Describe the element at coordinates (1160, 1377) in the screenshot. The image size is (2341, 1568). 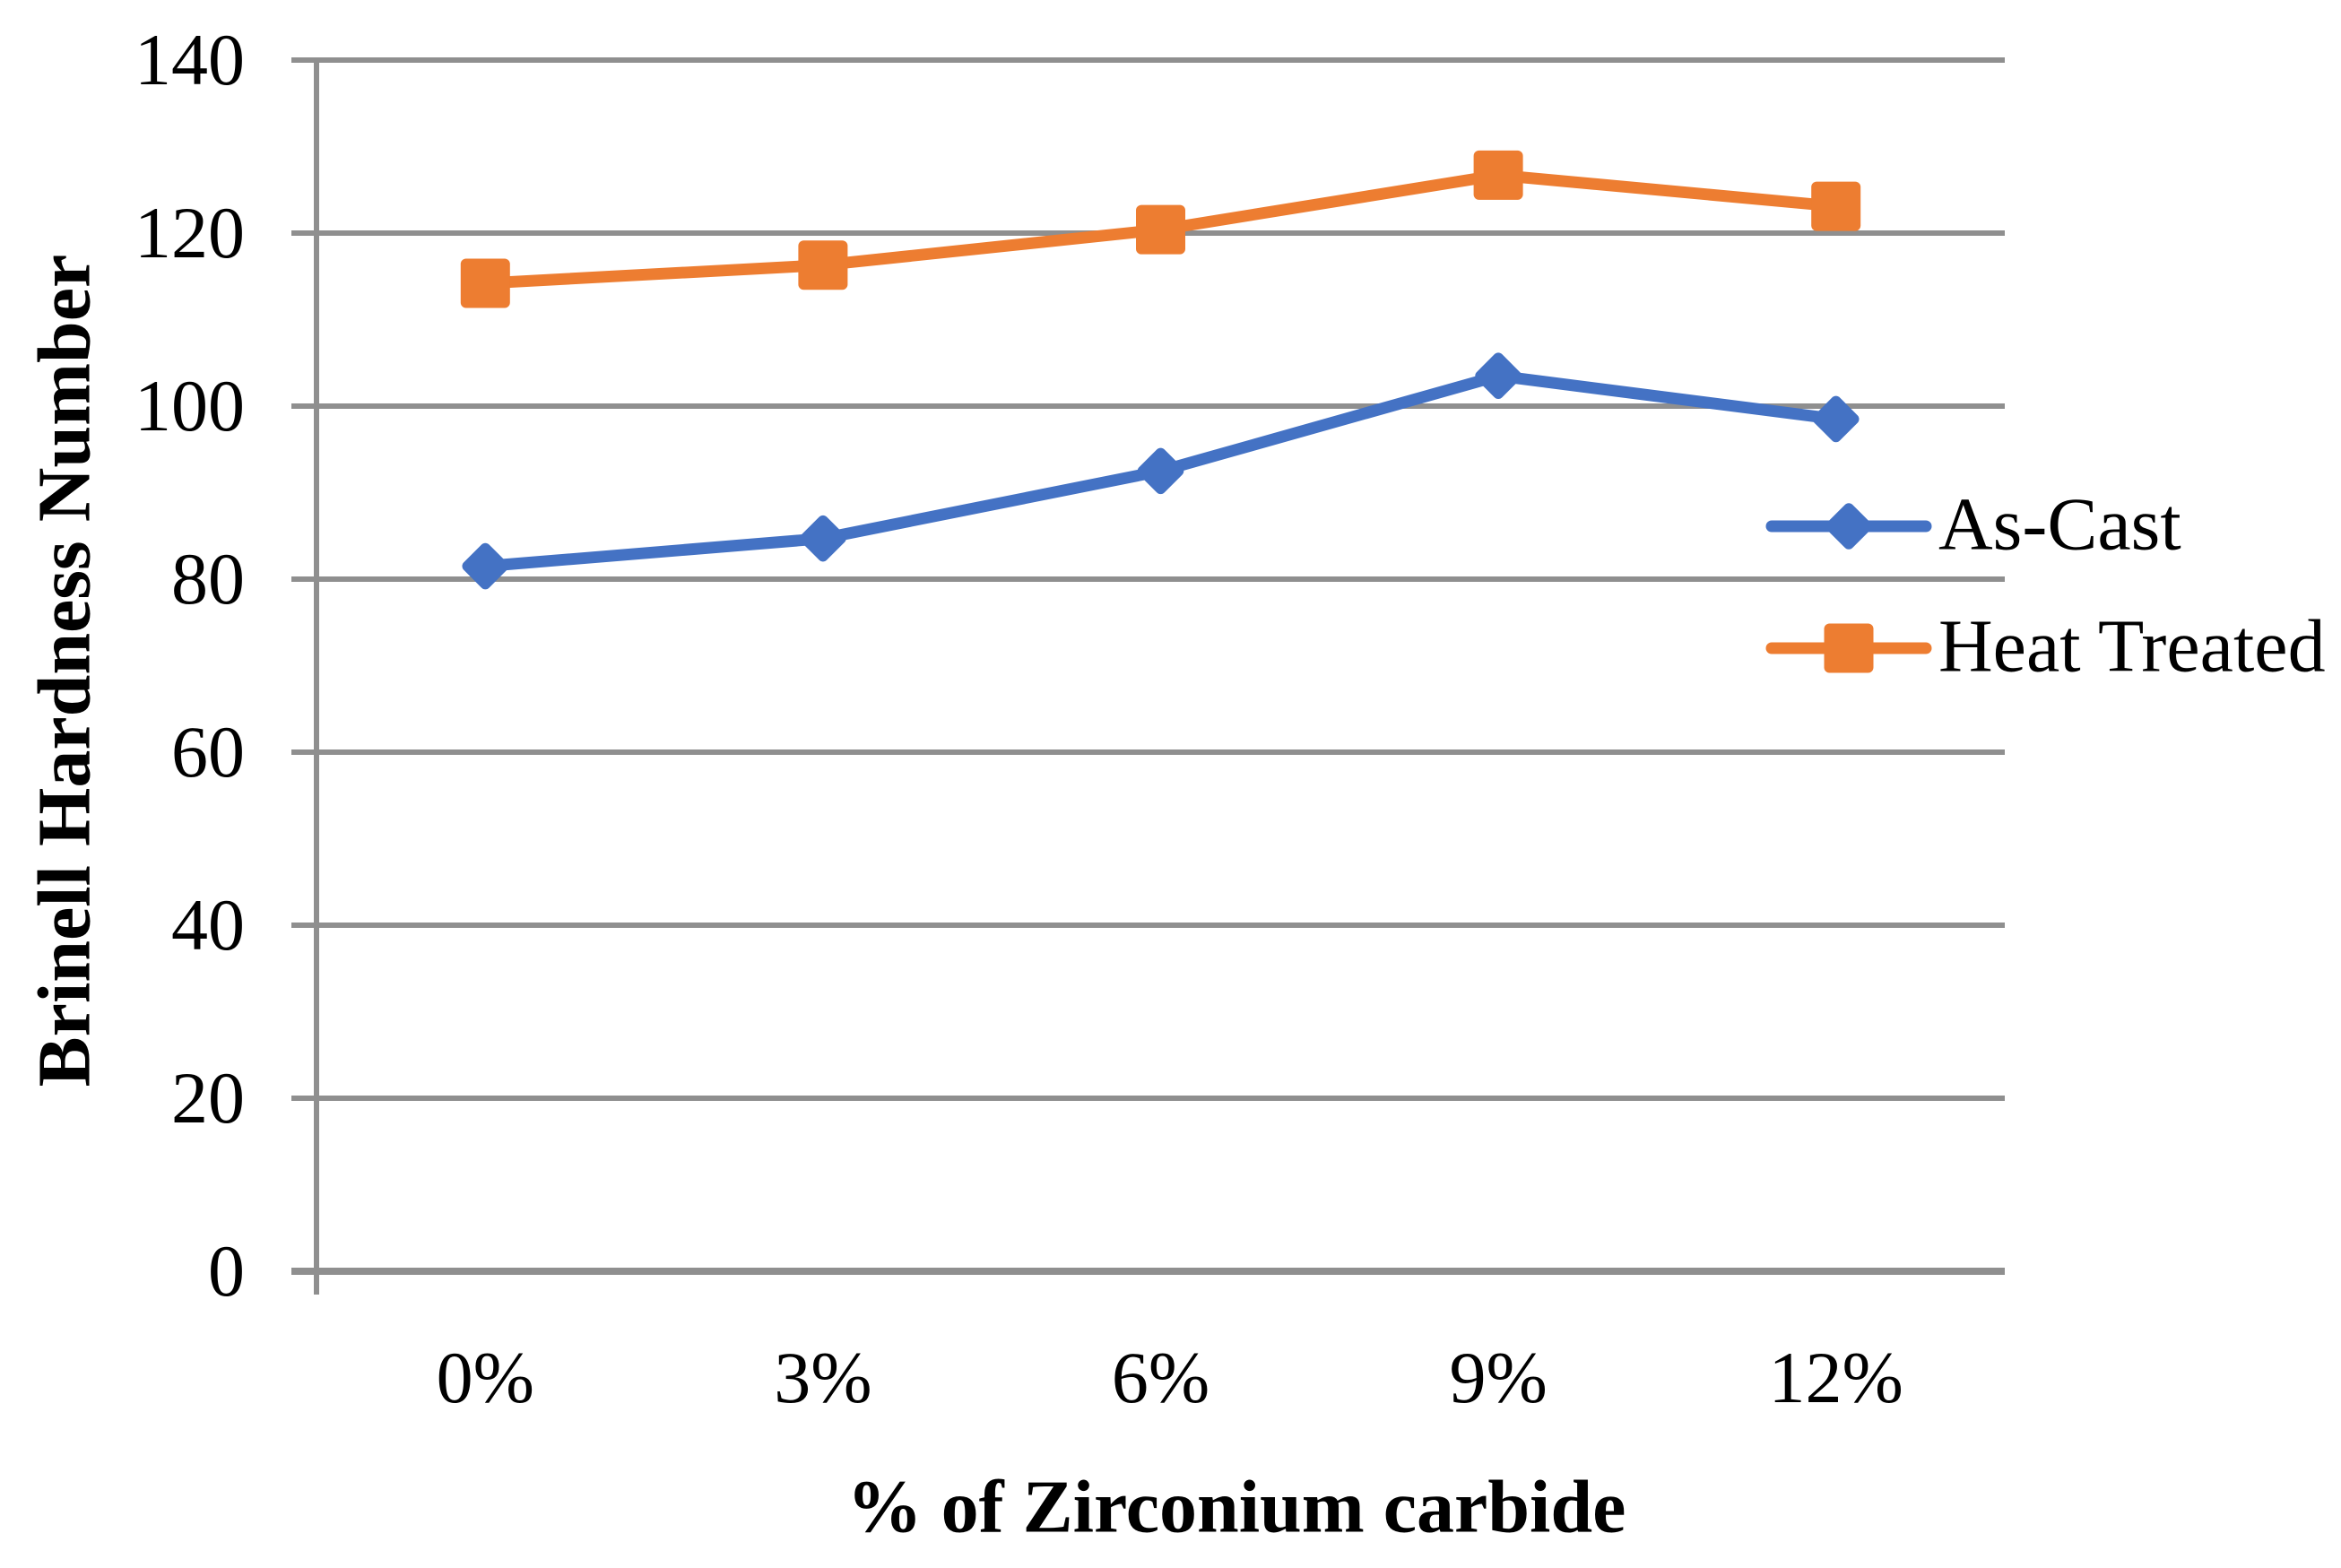
I see `x-tick-label: 6%` at that location.